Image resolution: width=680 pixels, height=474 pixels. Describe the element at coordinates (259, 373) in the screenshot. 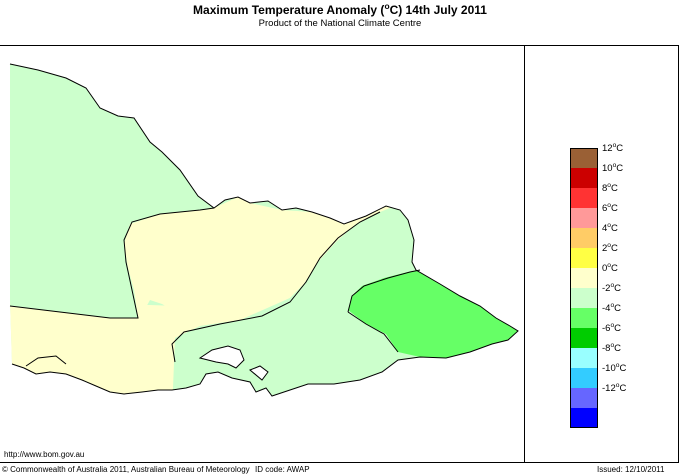

I see `western-port` at that location.